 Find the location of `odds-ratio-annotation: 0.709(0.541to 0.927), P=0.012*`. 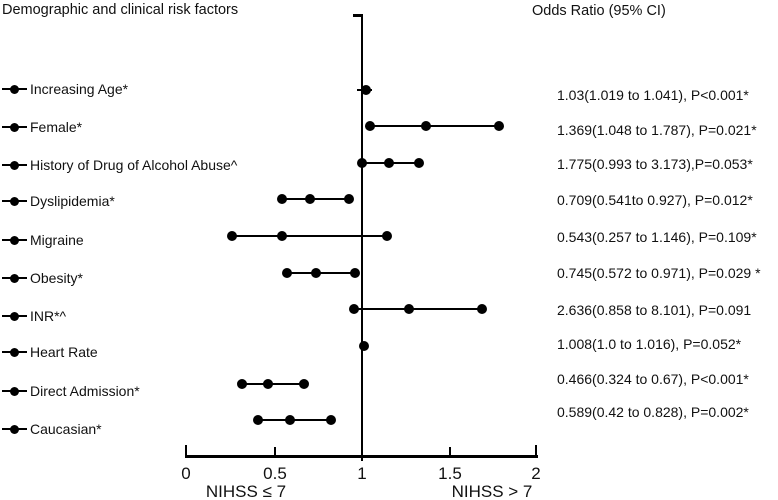

odds-ratio-annotation: 0.709(0.541to 0.927), P=0.012* is located at coordinates (655, 200).